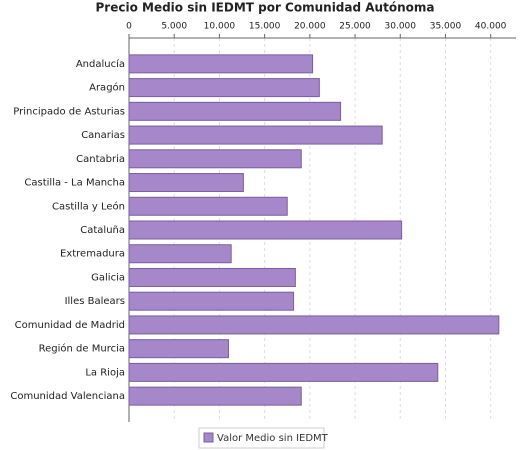 The width and height of the screenshot is (525, 450). What do you see at coordinates (105, 372) in the screenshot?
I see `y-tick-label: La Rioja` at bounding box center [105, 372].